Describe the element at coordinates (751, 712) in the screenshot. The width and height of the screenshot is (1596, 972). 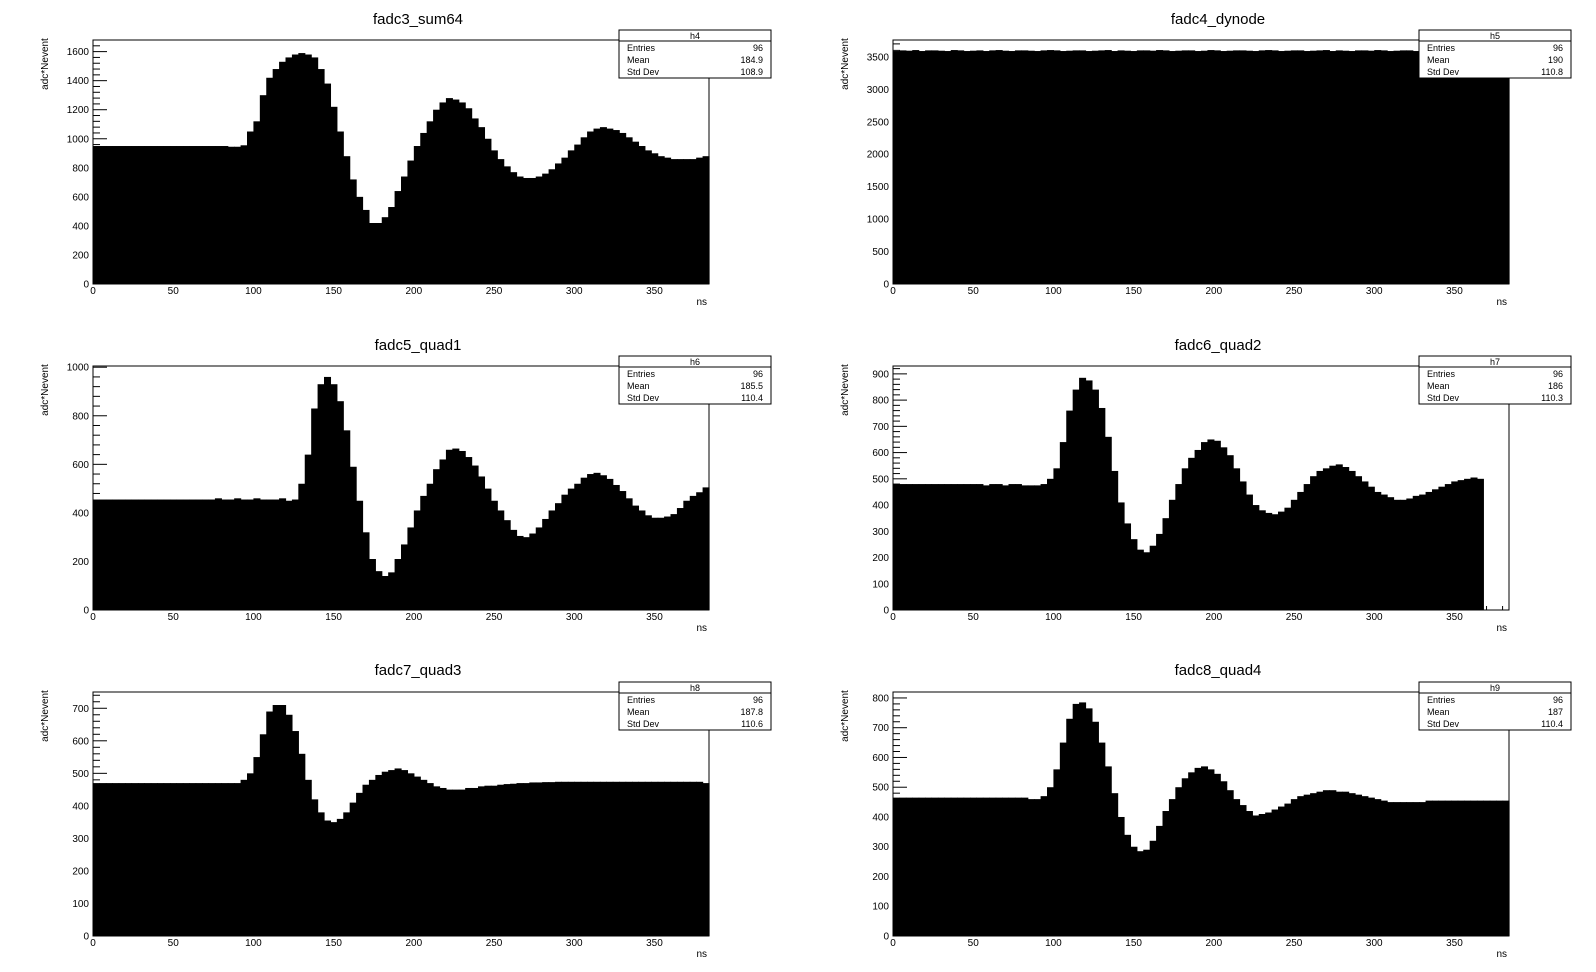
I see `stats-row-value: 187.8` at that location.